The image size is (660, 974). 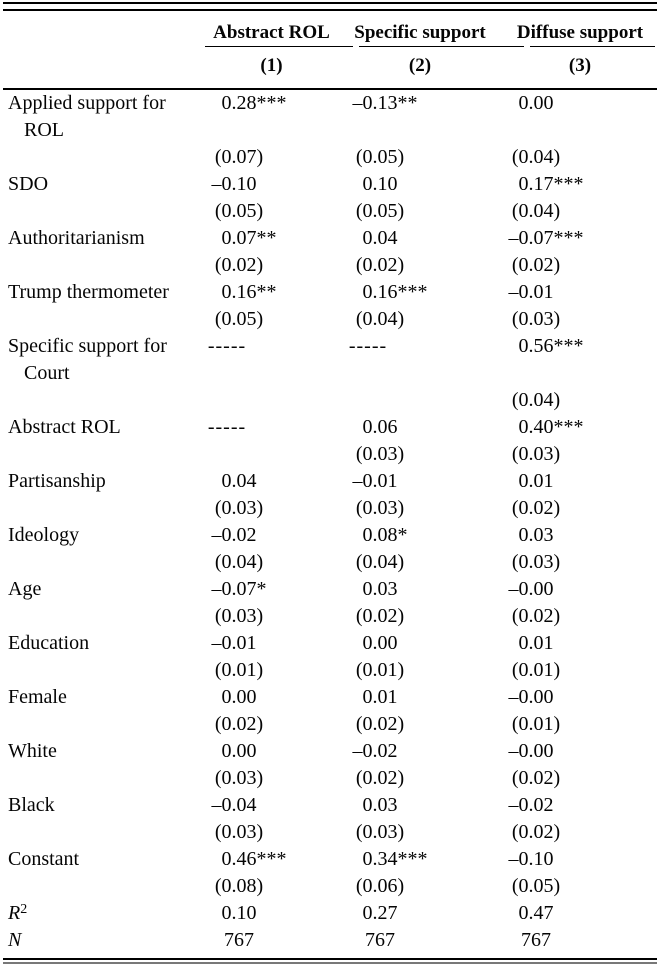 What do you see at coordinates (580, 913) in the screenshot?
I see `coefficient-cell: 0.47` at bounding box center [580, 913].